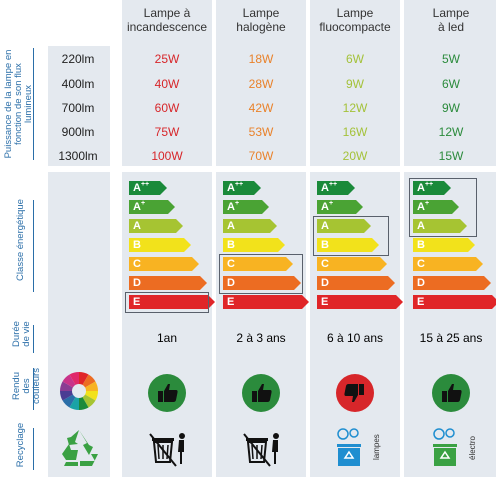  I want to click on lifespan-incandescent: 1an, so click(167, 338).